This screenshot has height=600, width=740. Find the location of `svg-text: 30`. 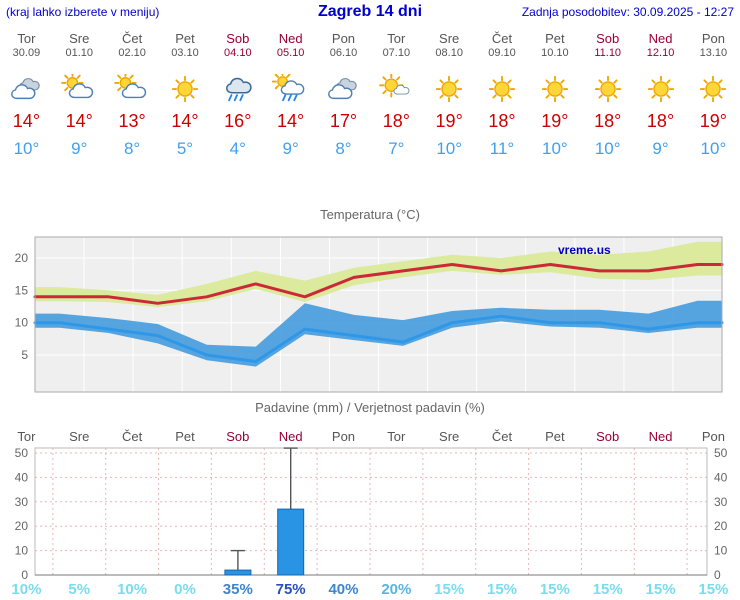

svg-text: 30 is located at coordinates (22, 502).